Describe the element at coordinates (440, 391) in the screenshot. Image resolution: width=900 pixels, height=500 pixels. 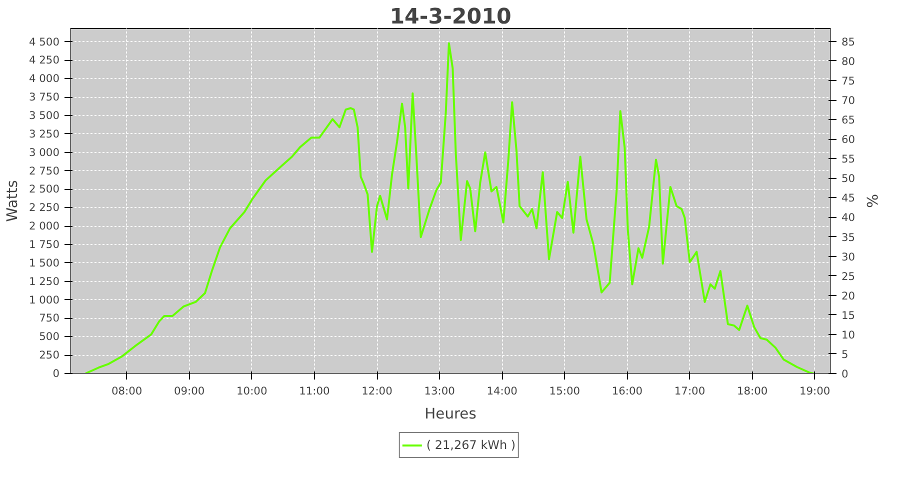
I see `x-tick-label: 13:00` at that location.